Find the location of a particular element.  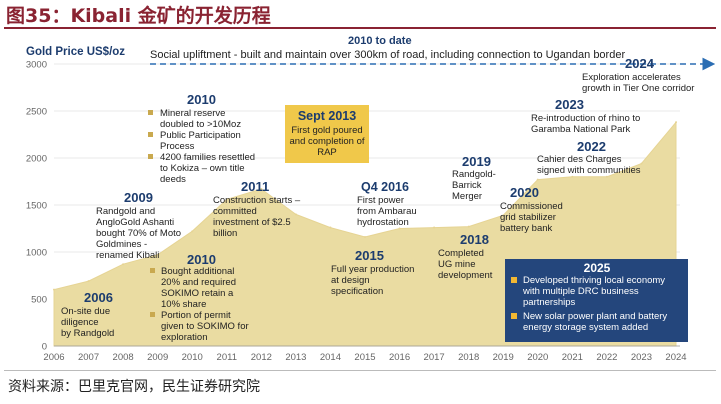

annotation-bullet: Public Participation is located at coordinates (200, 135).